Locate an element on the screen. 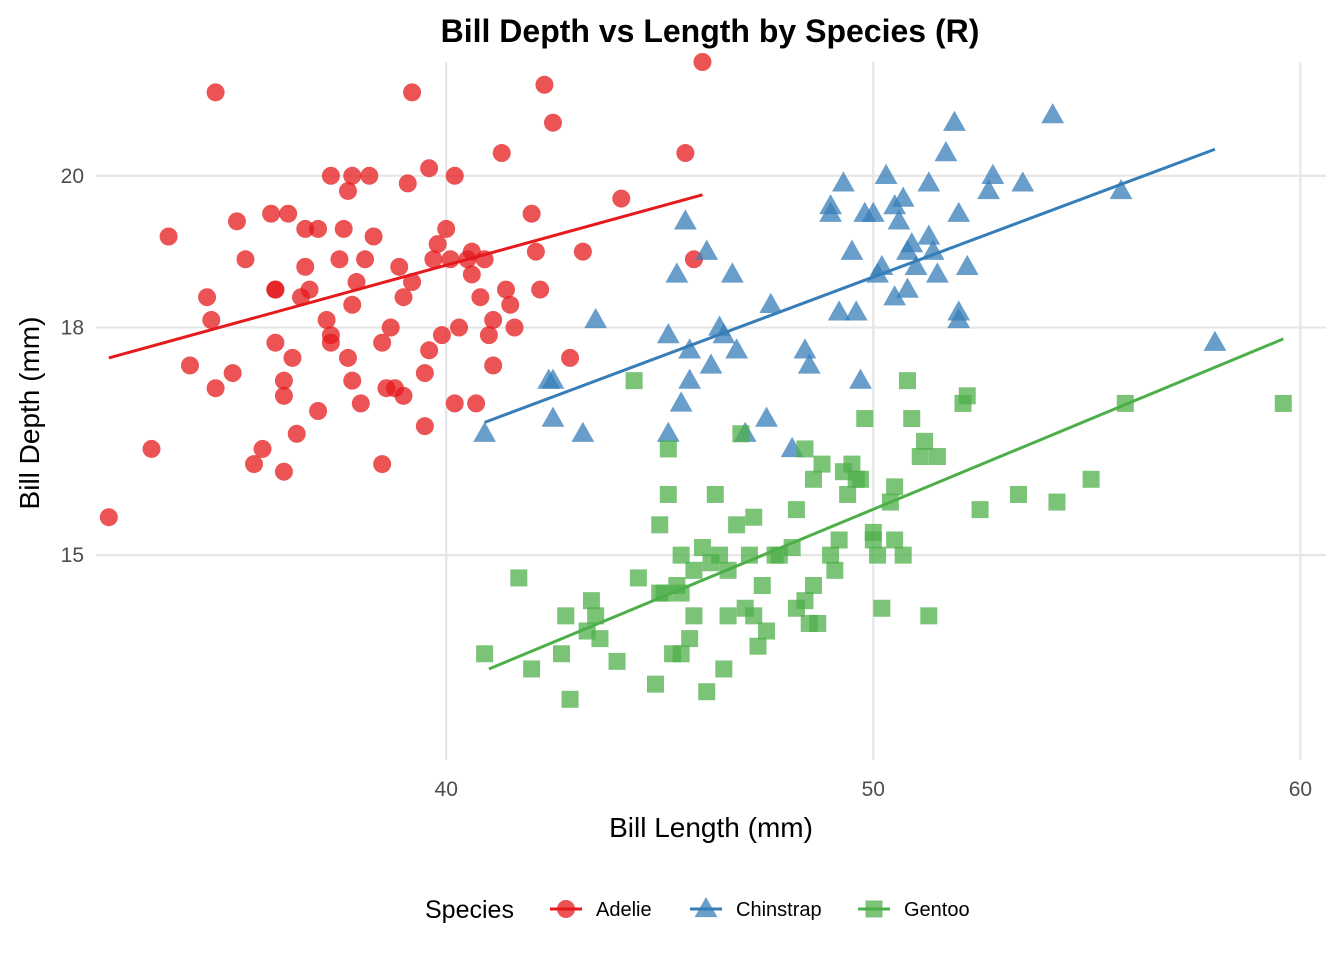 This screenshot has height=960, width=1344. x-tick-label: 60 is located at coordinates (1300, 789).